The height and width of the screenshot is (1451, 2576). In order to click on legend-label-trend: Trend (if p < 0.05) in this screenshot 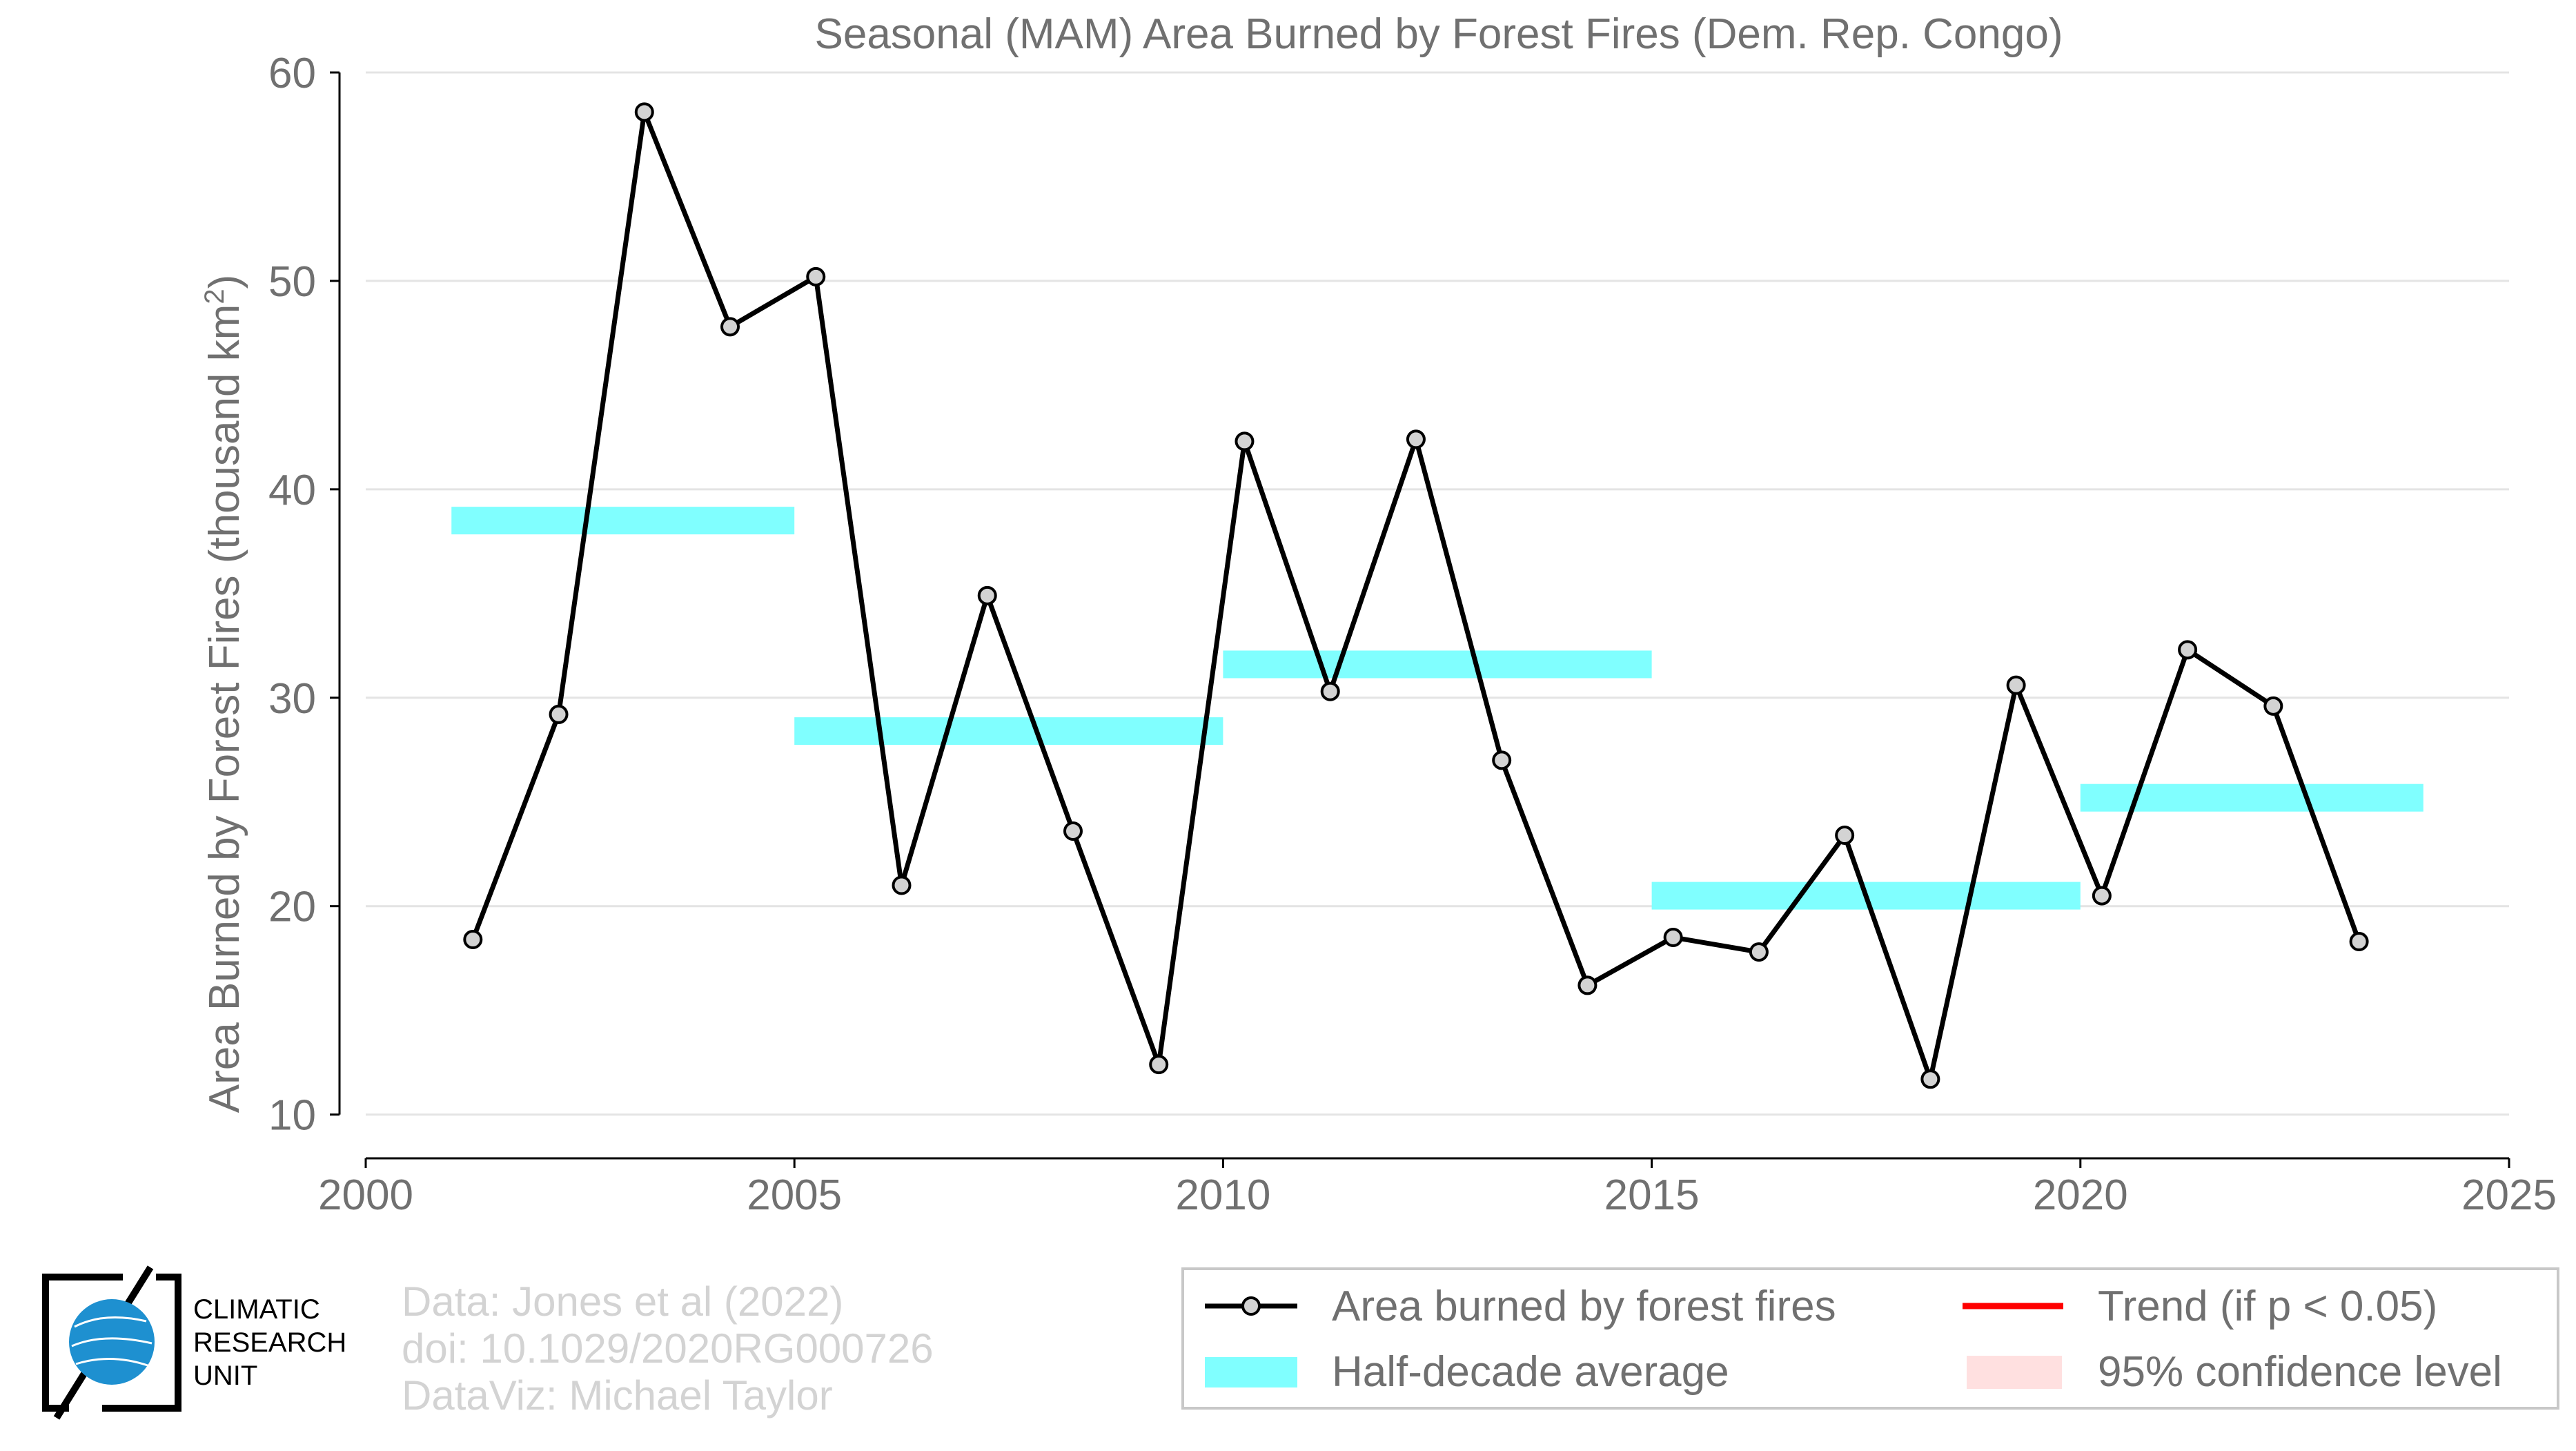, I will do `click(2267, 1307)`.